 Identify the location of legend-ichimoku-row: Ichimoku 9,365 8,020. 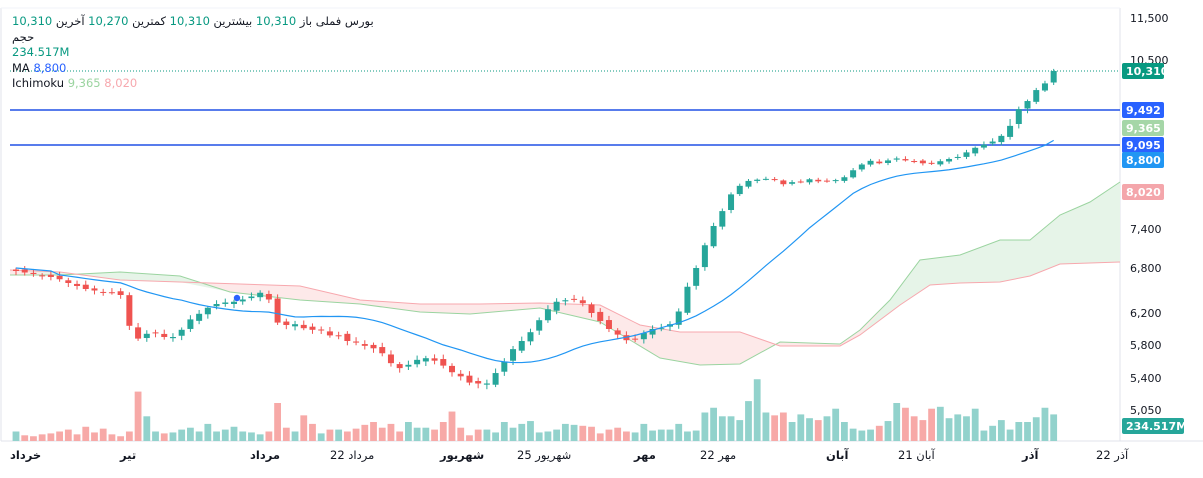
(193, 84).